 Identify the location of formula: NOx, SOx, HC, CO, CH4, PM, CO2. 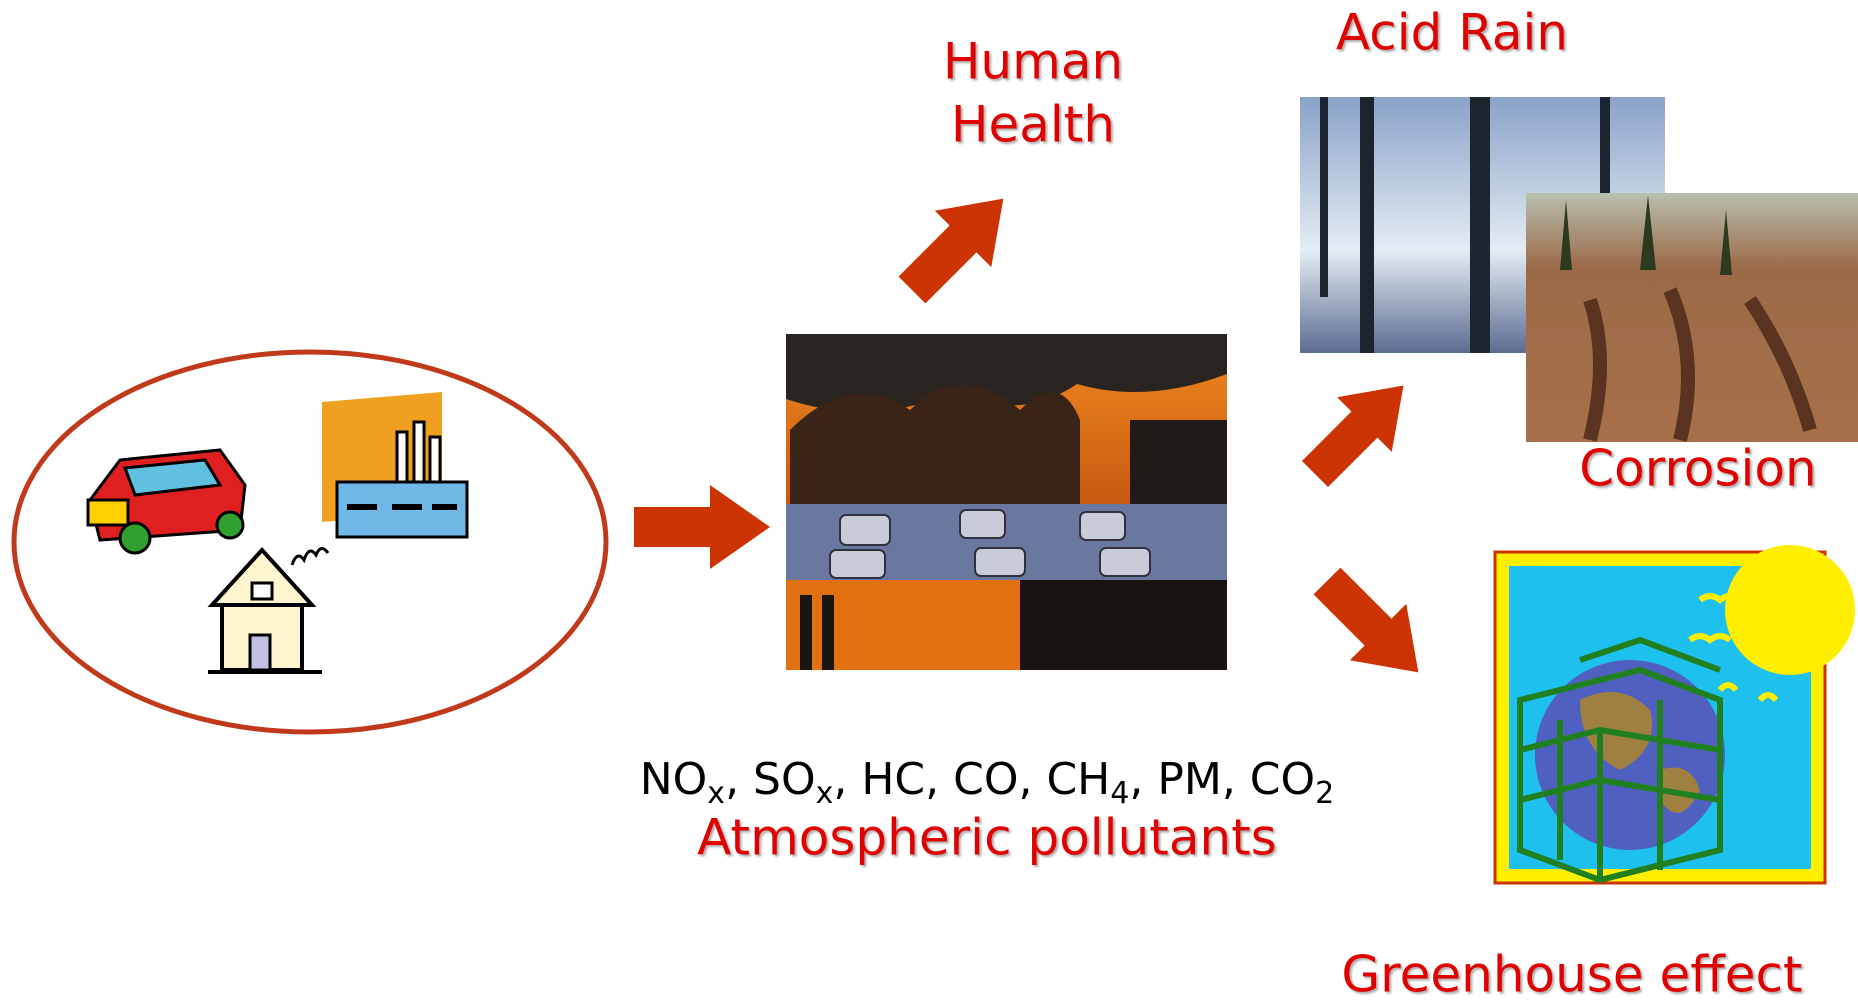
(987, 782).